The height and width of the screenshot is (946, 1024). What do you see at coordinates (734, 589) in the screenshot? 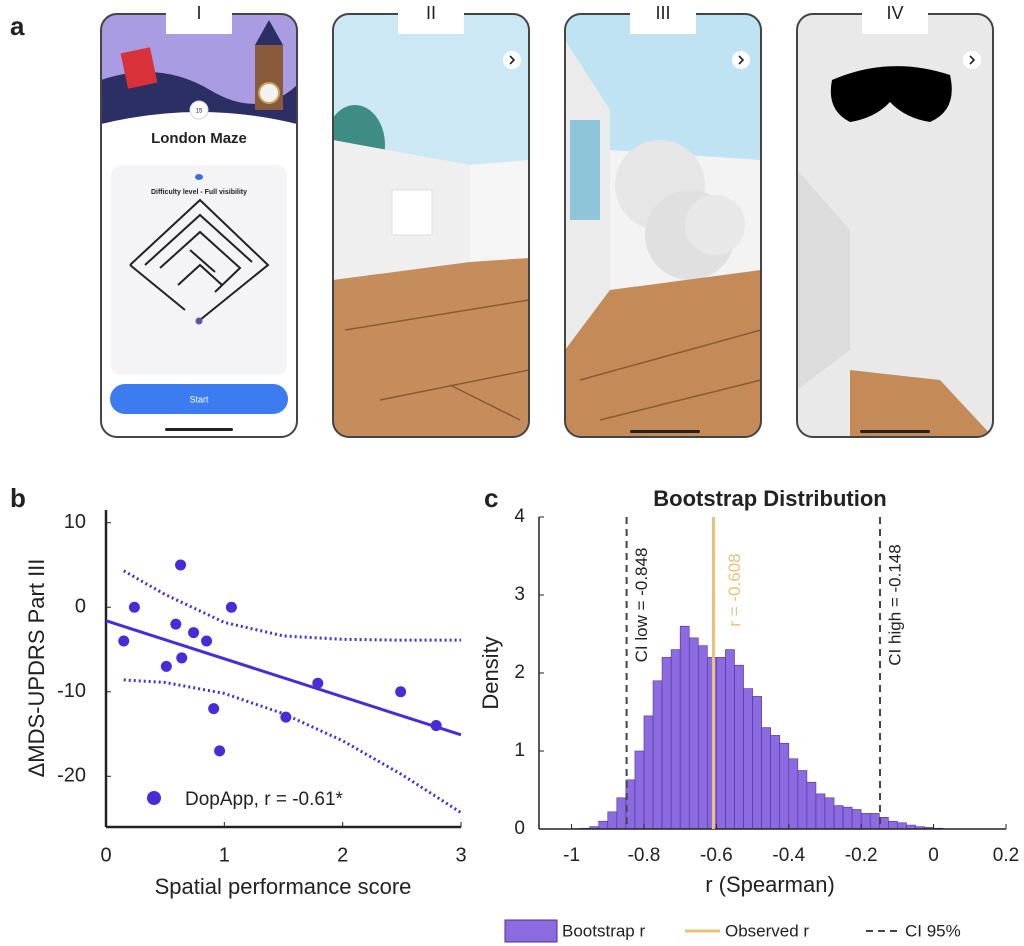
I see `observed-label: r = -0.608` at bounding box center [734, 589].